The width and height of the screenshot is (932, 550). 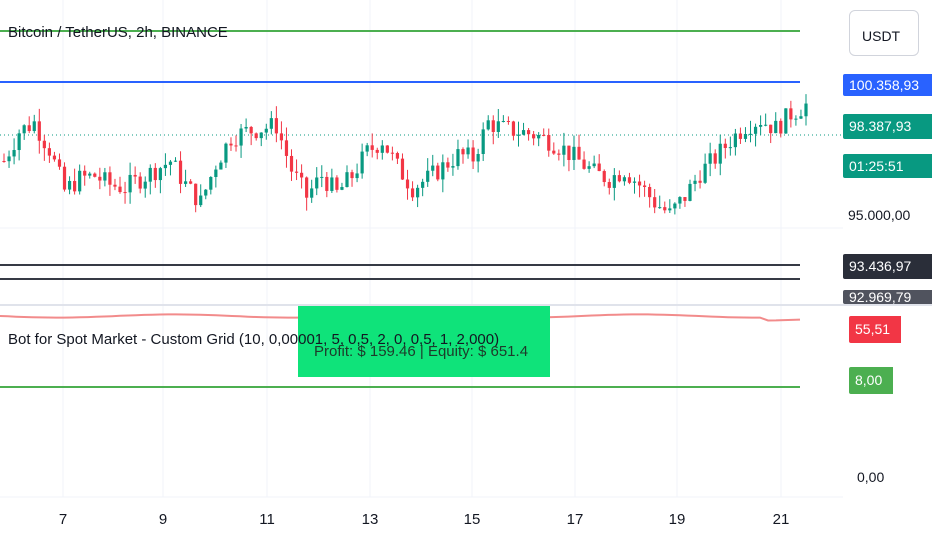 I want to click on rsi-value-badge: 55,51, so click(x=875, y=329).